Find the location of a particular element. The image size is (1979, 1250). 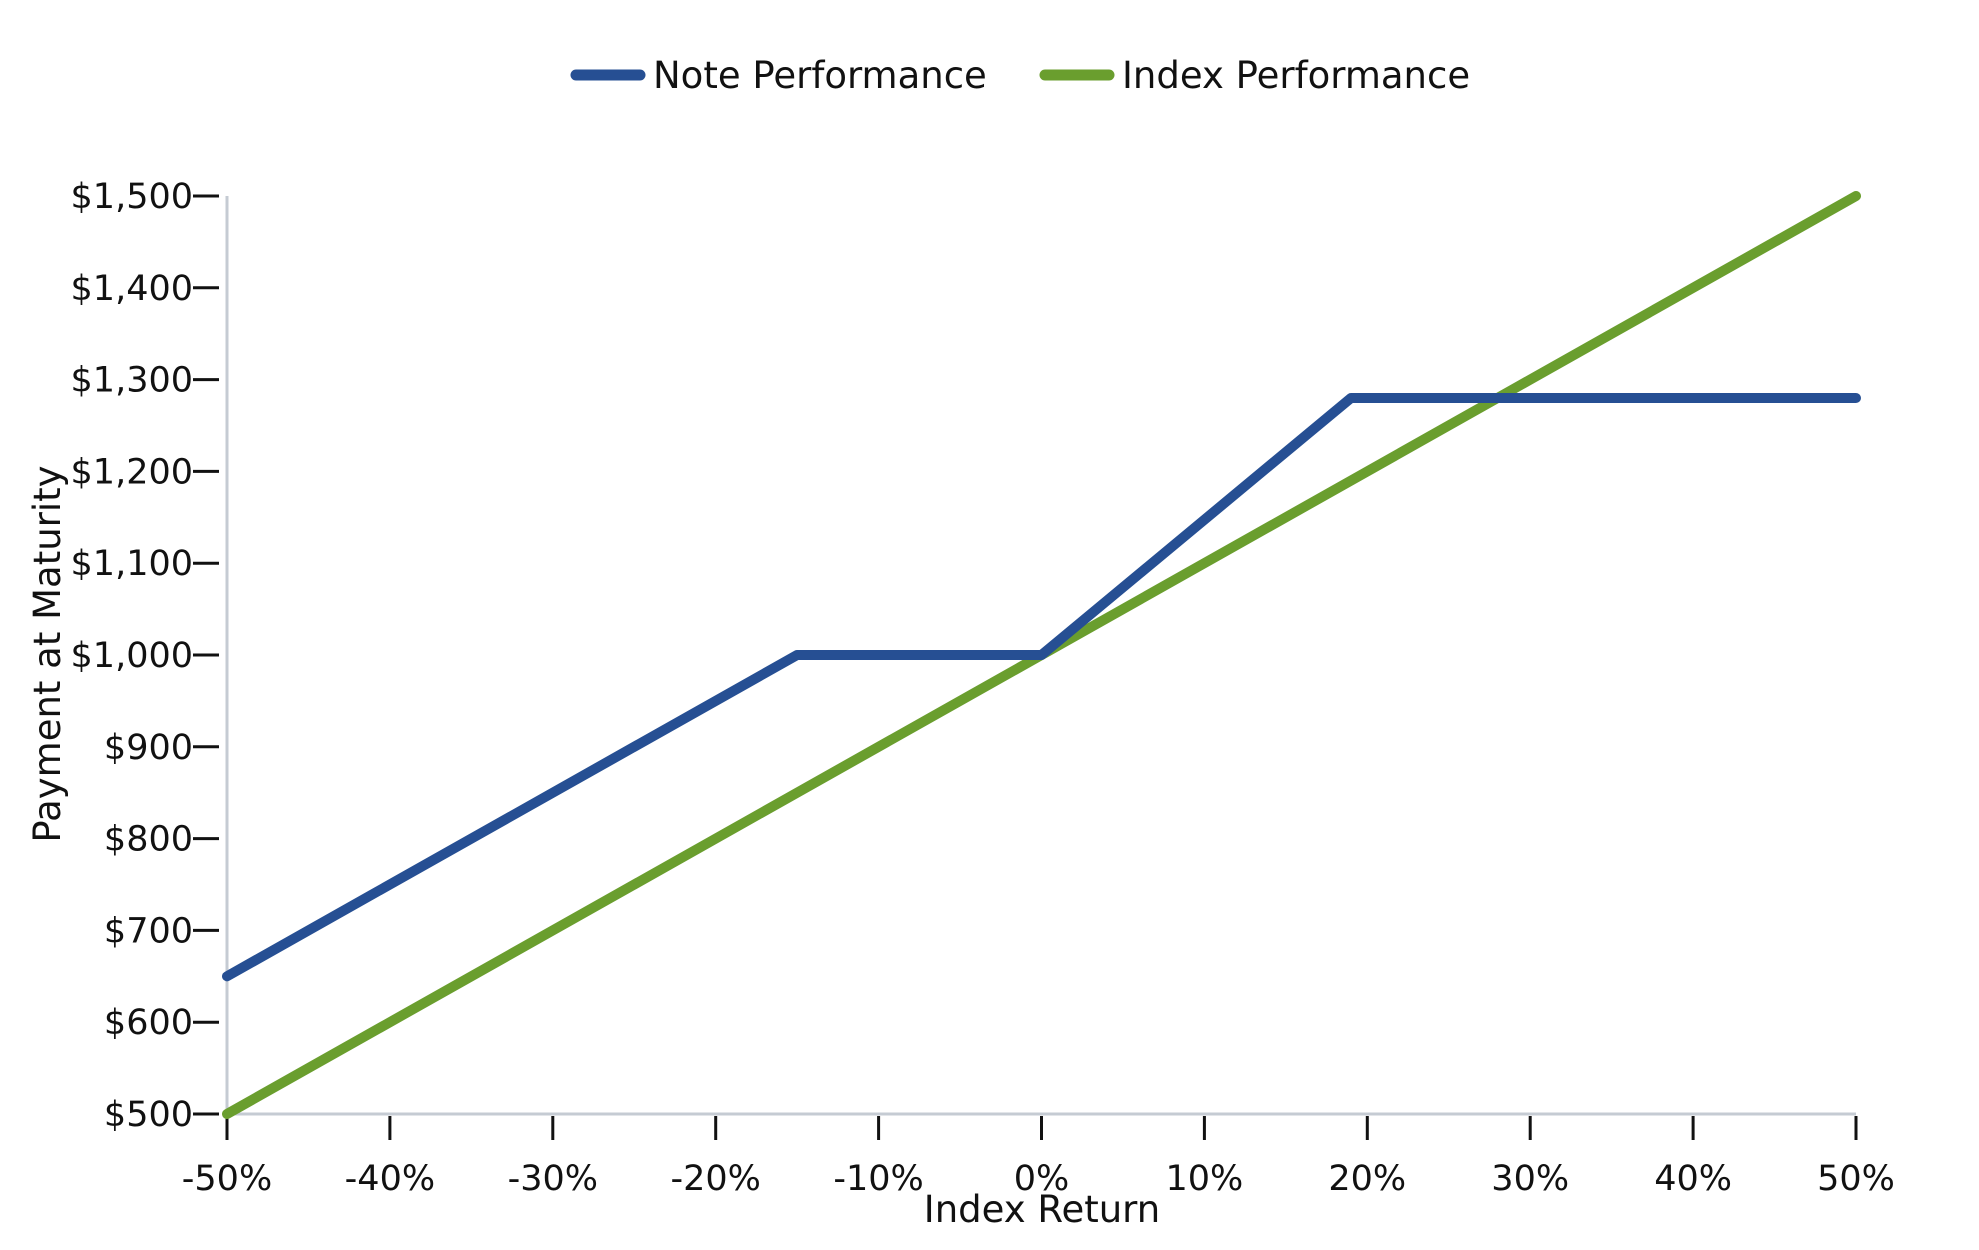

x-tick-label: 20% is located at coordinates (1367, 1179).